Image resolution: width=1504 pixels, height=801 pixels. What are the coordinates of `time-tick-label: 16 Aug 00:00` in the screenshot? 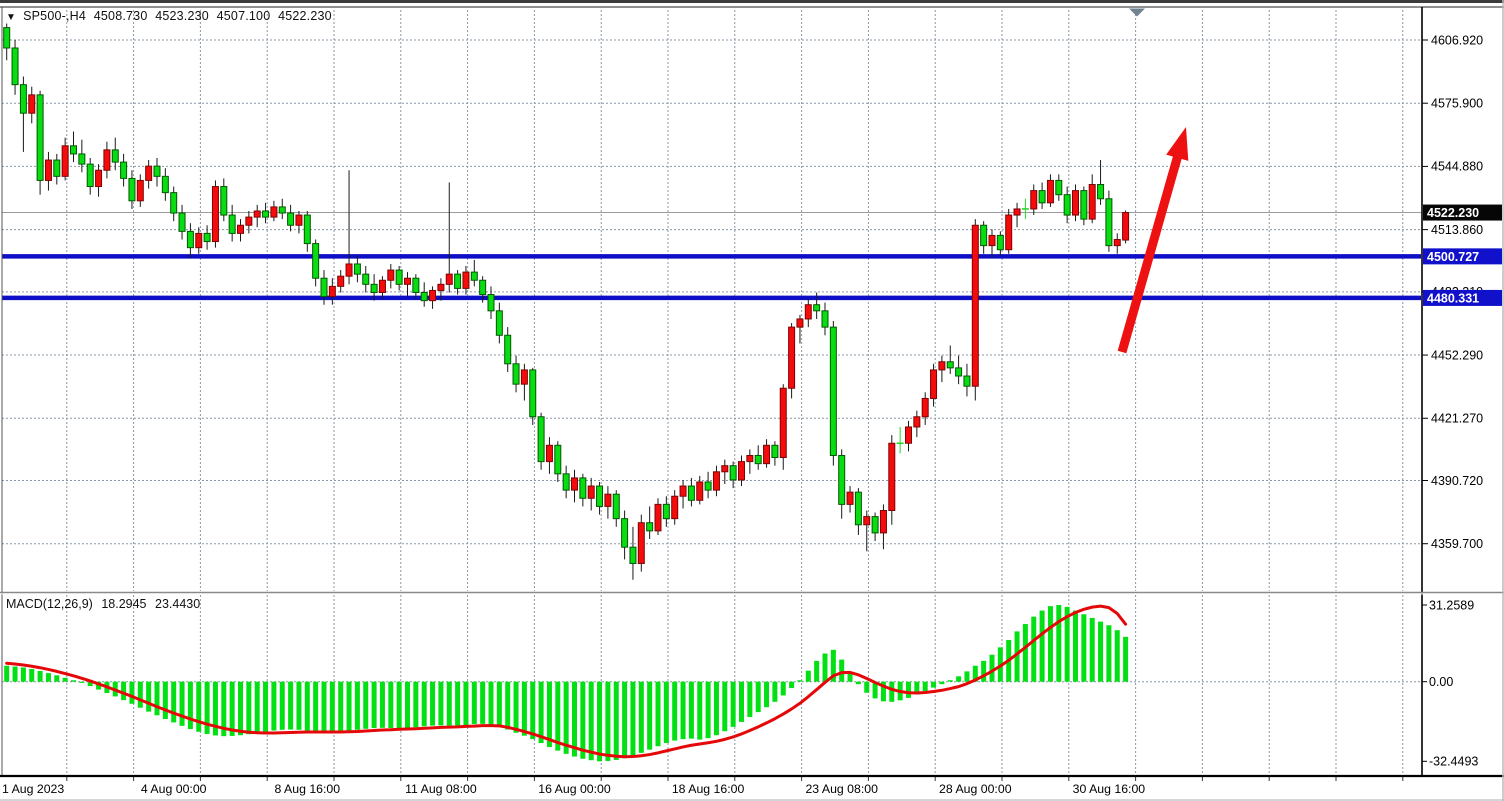 It's located at (574, 789).